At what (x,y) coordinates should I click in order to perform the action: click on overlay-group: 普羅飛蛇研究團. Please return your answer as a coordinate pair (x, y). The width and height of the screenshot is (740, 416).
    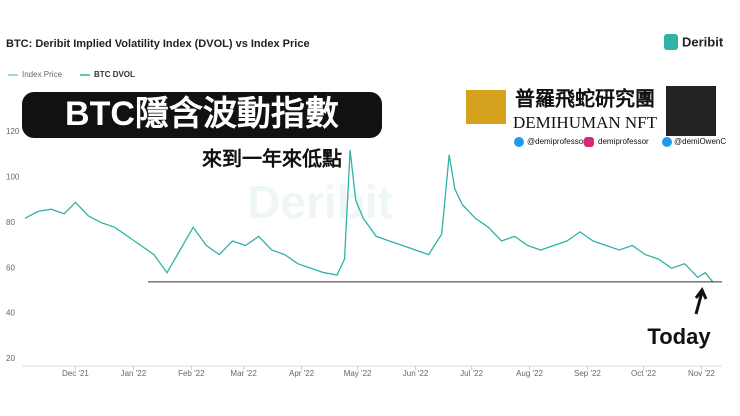
    Looking at the image, I should click on (585, 98).